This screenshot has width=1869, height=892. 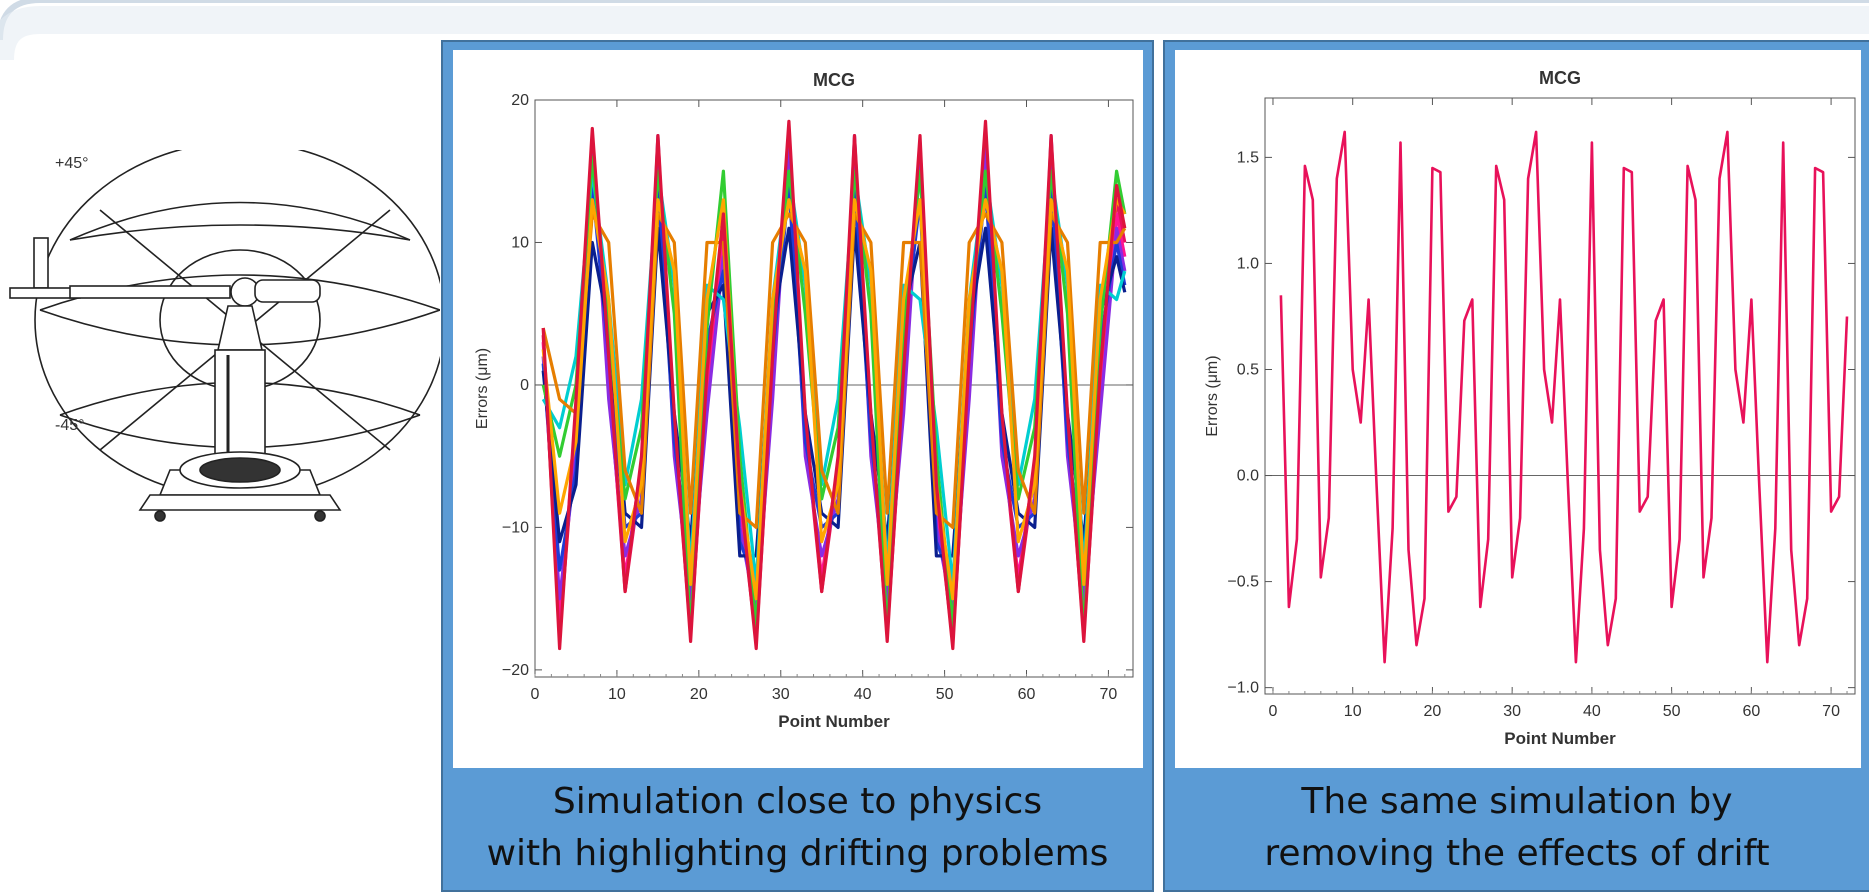 I want to click on chart1-y-tick-label: 0.0, so click(x=1248, y=476).